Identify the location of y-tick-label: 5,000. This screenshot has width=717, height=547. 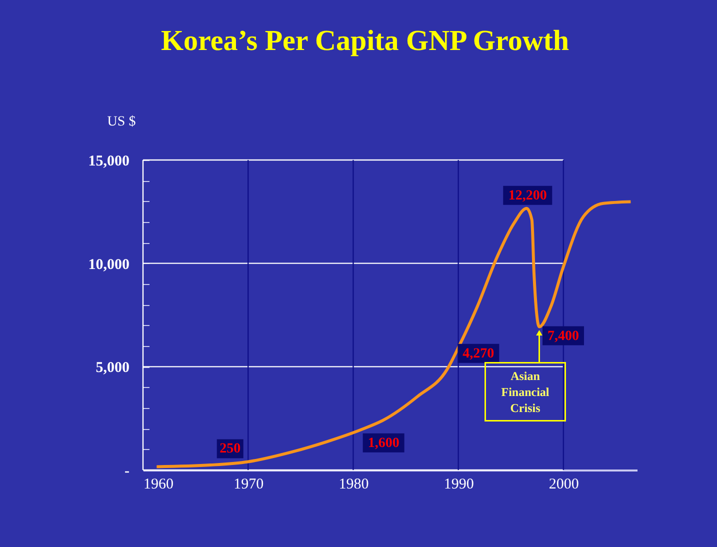
(113, 368).